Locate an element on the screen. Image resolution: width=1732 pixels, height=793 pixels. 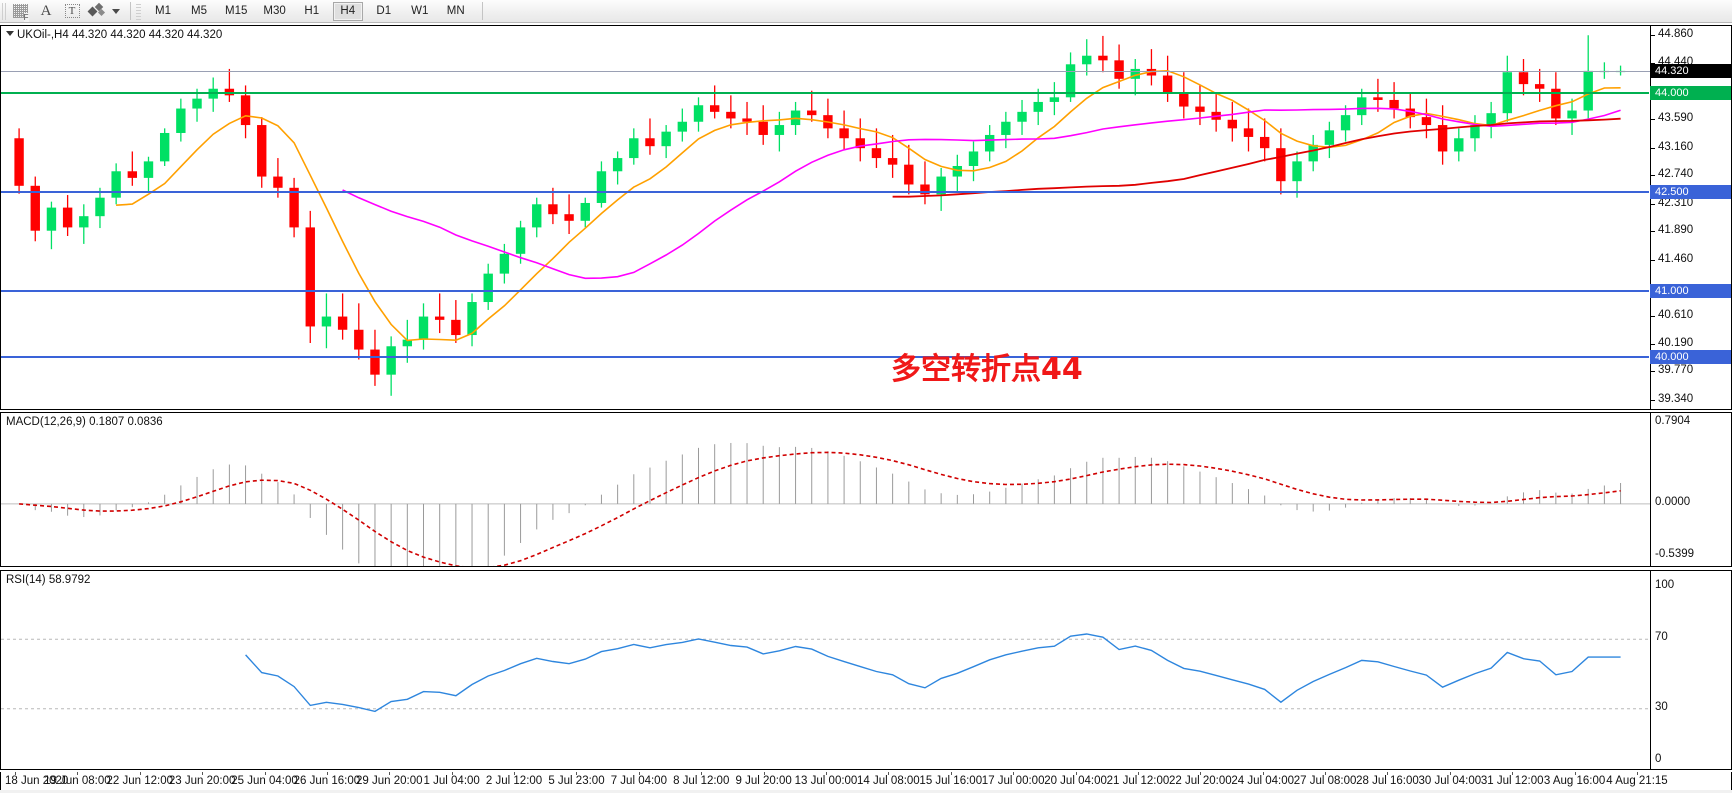
time-tick-label: 19 Jun 08:00 is located at coordinates (77, 781).